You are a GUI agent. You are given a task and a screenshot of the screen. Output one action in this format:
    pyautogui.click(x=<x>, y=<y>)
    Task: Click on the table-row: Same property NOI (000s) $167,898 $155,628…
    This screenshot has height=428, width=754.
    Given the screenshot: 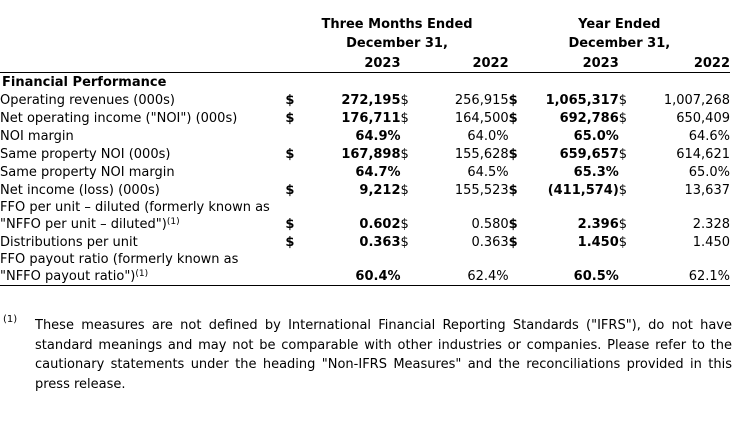 What is the action you would take?
    pyautogui.click(x=365, y=154)
    